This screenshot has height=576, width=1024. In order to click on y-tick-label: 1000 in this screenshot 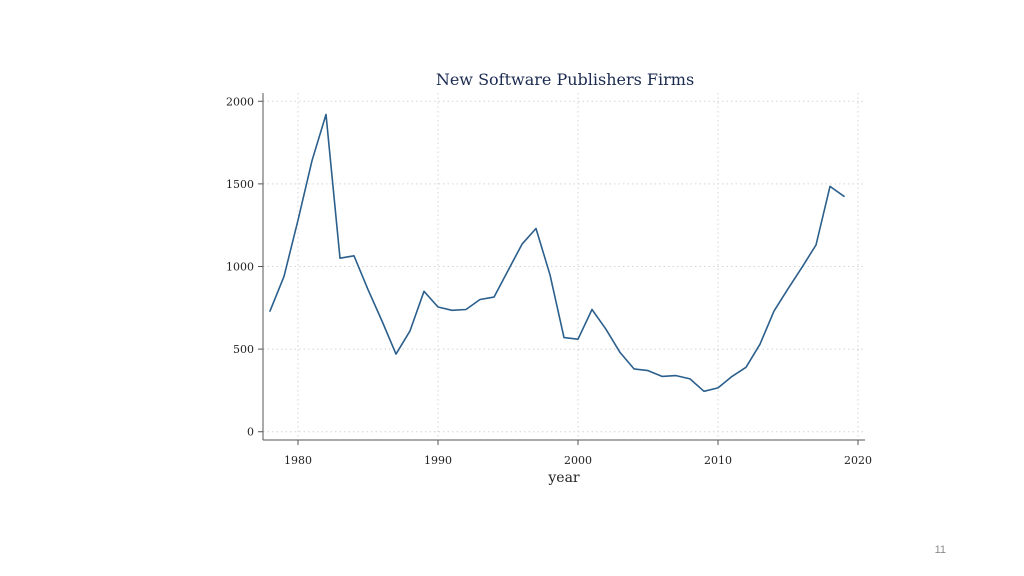, I will do `click(240, 267)`.